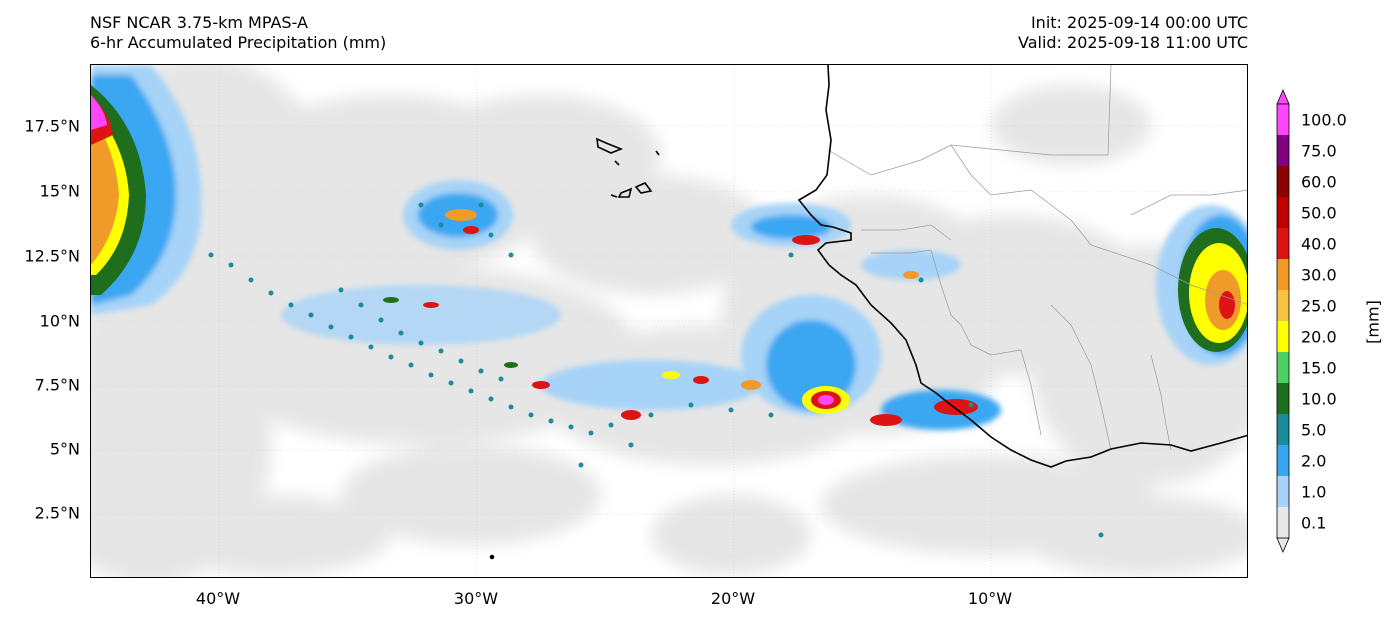 The height and width of the screenshot is (623, 1396). What do you see at coordinates (199, 22) in the screenshot?
I see `model-name: NSF NCAR 3.75-km MPAS-A` at bounding box center [199, 22].